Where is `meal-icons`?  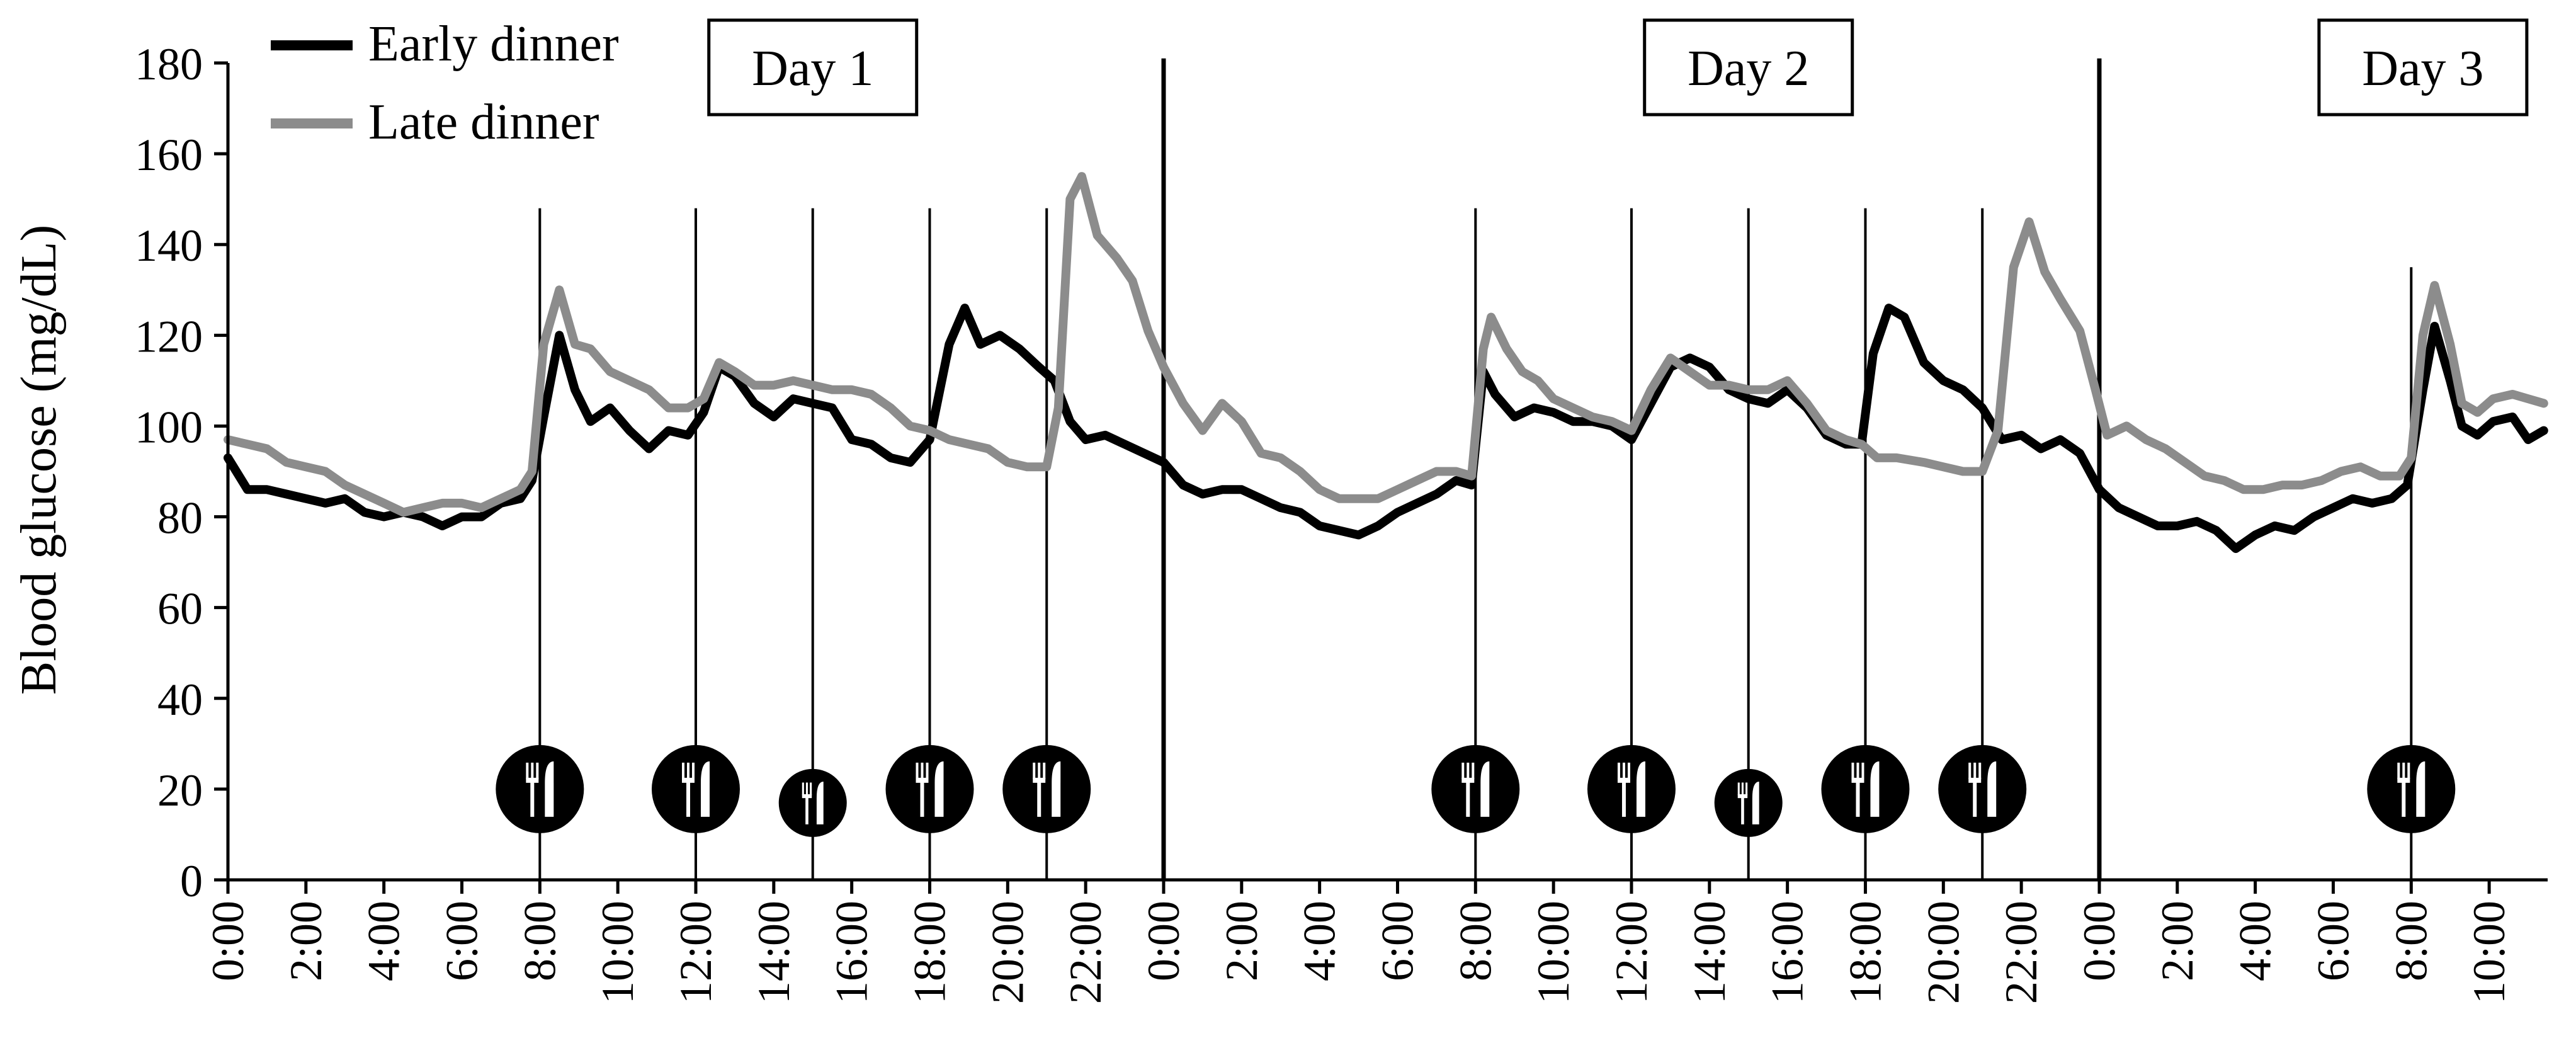 meal-icons is located at coordinates (1476, 791).